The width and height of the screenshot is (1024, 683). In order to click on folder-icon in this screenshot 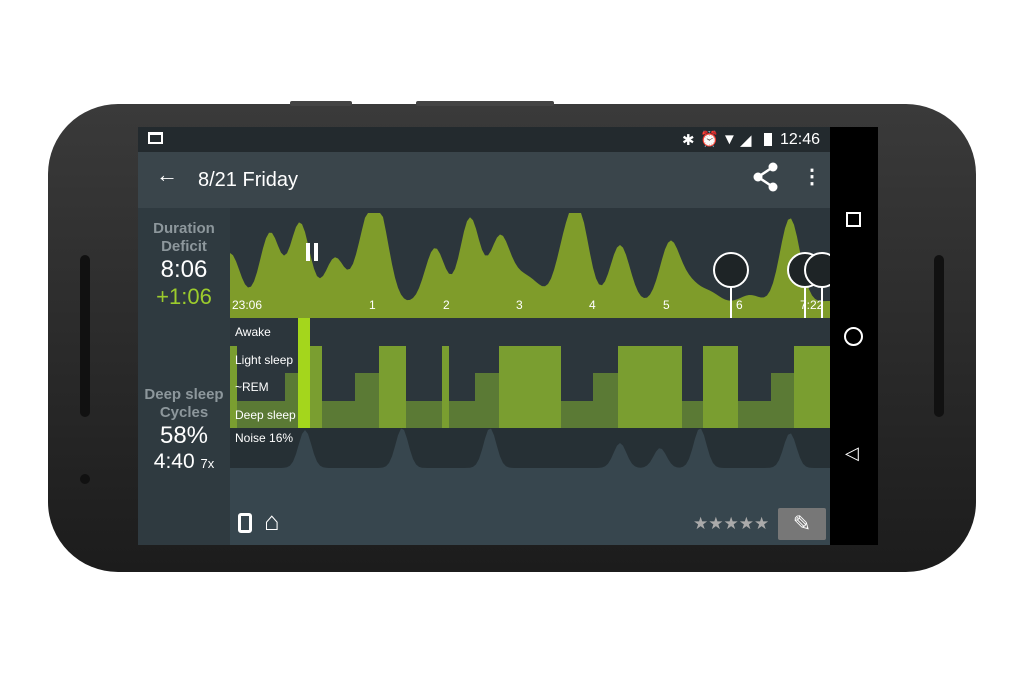, I will do `click(155, 138)`.